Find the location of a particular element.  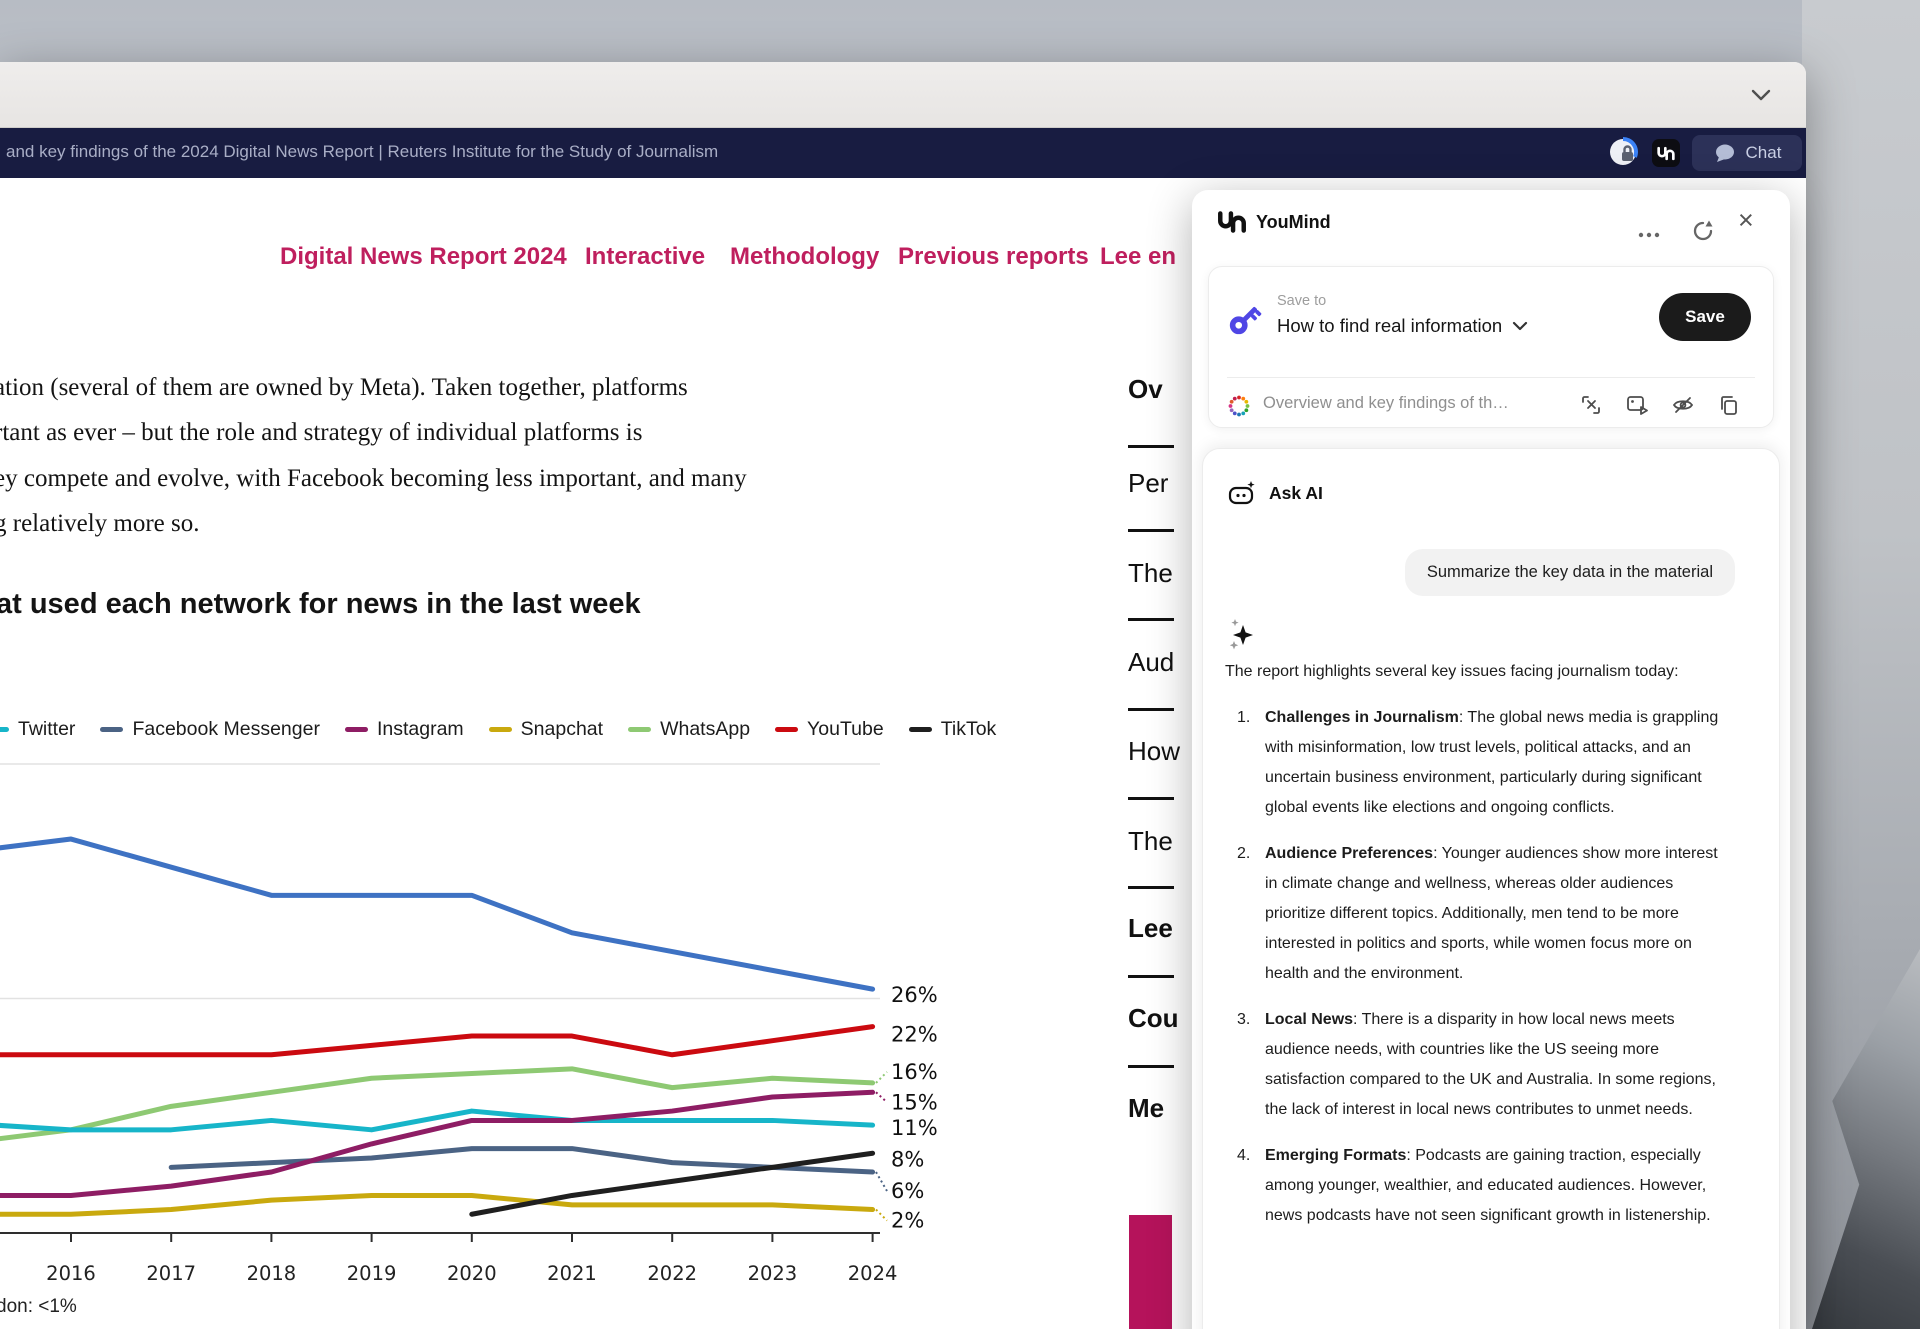

nav-link: Previous reports is located at coordinates (993, 256).